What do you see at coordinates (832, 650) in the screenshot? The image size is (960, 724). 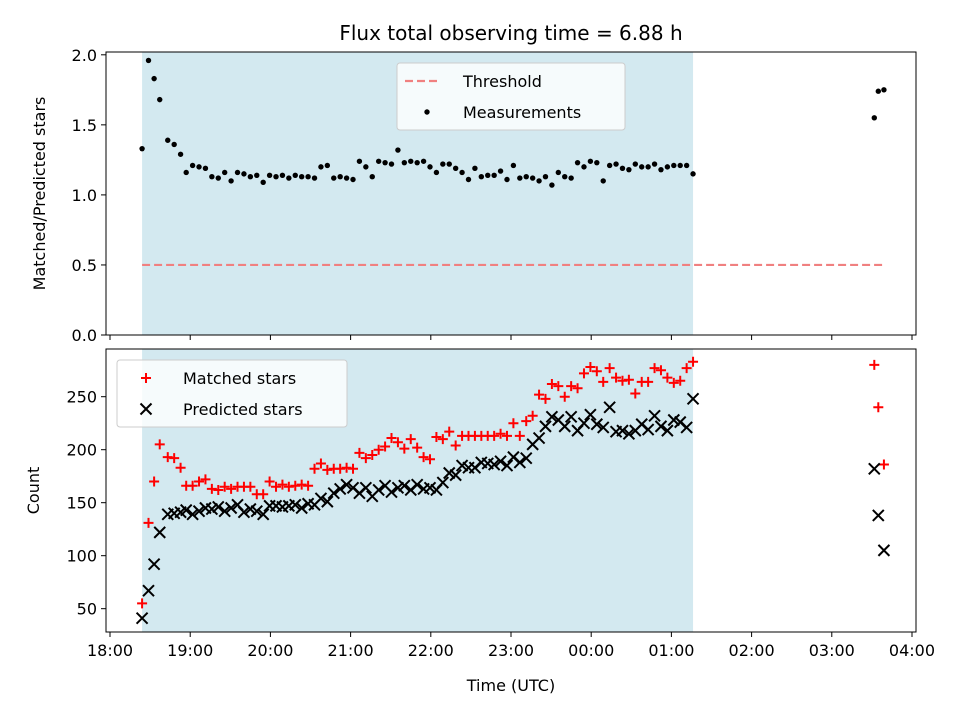 I see `x-tick-label: 03:00` at bounding box center [832, 650].